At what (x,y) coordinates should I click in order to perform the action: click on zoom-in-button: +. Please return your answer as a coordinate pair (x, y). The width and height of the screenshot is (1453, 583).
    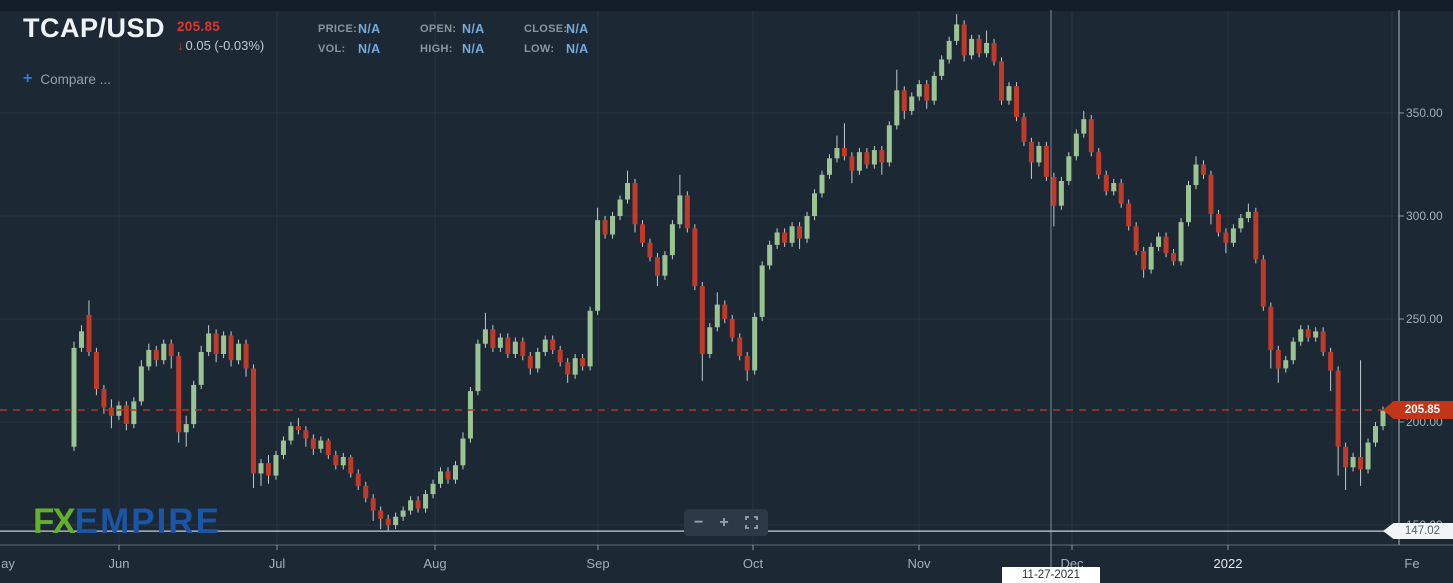
    Looking at the image, I should click on (724, 522).